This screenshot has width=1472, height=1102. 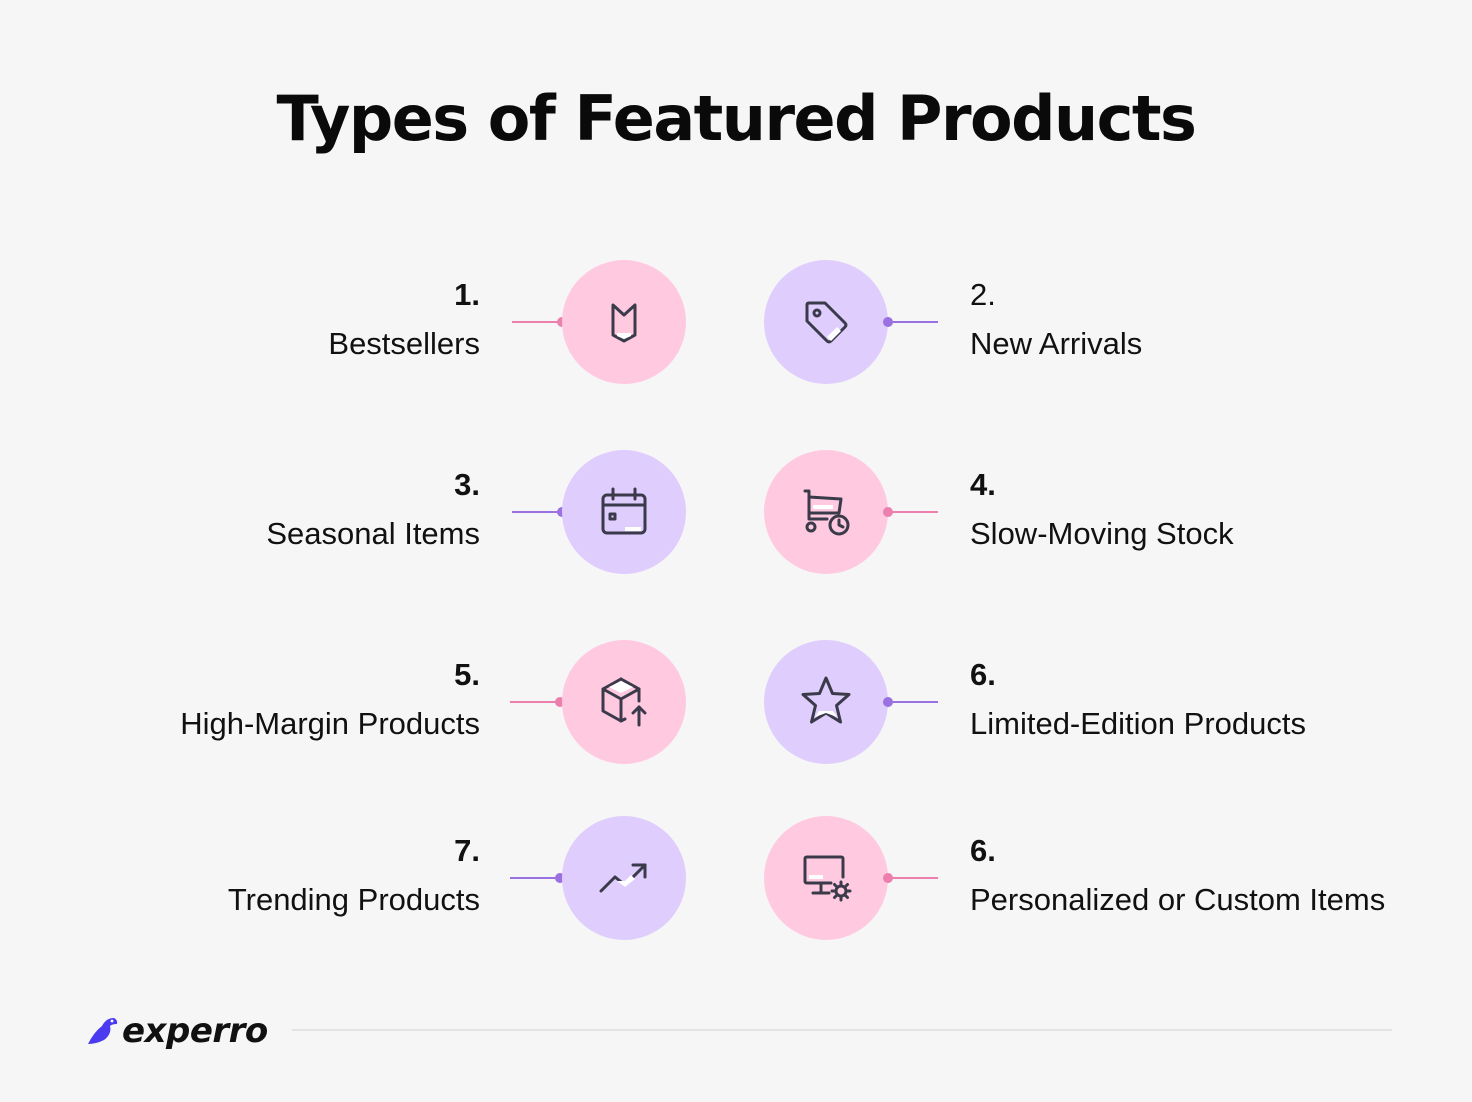 What do you see at coordinates (373, 118) in the screenshot?
I see `title-strong: Types` at bounding box center [373, 118].